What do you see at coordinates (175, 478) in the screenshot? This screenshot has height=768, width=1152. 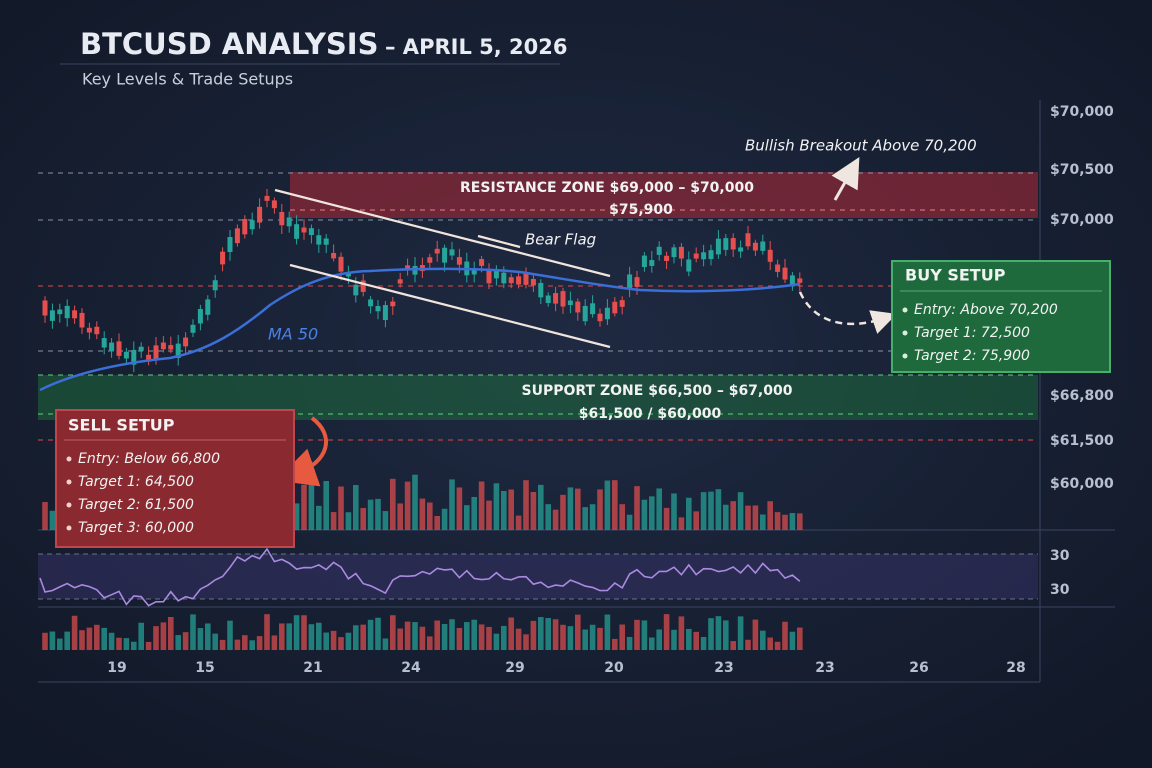 I see `sell-setup: SELL SETUP` at bounding box center [175, 478].